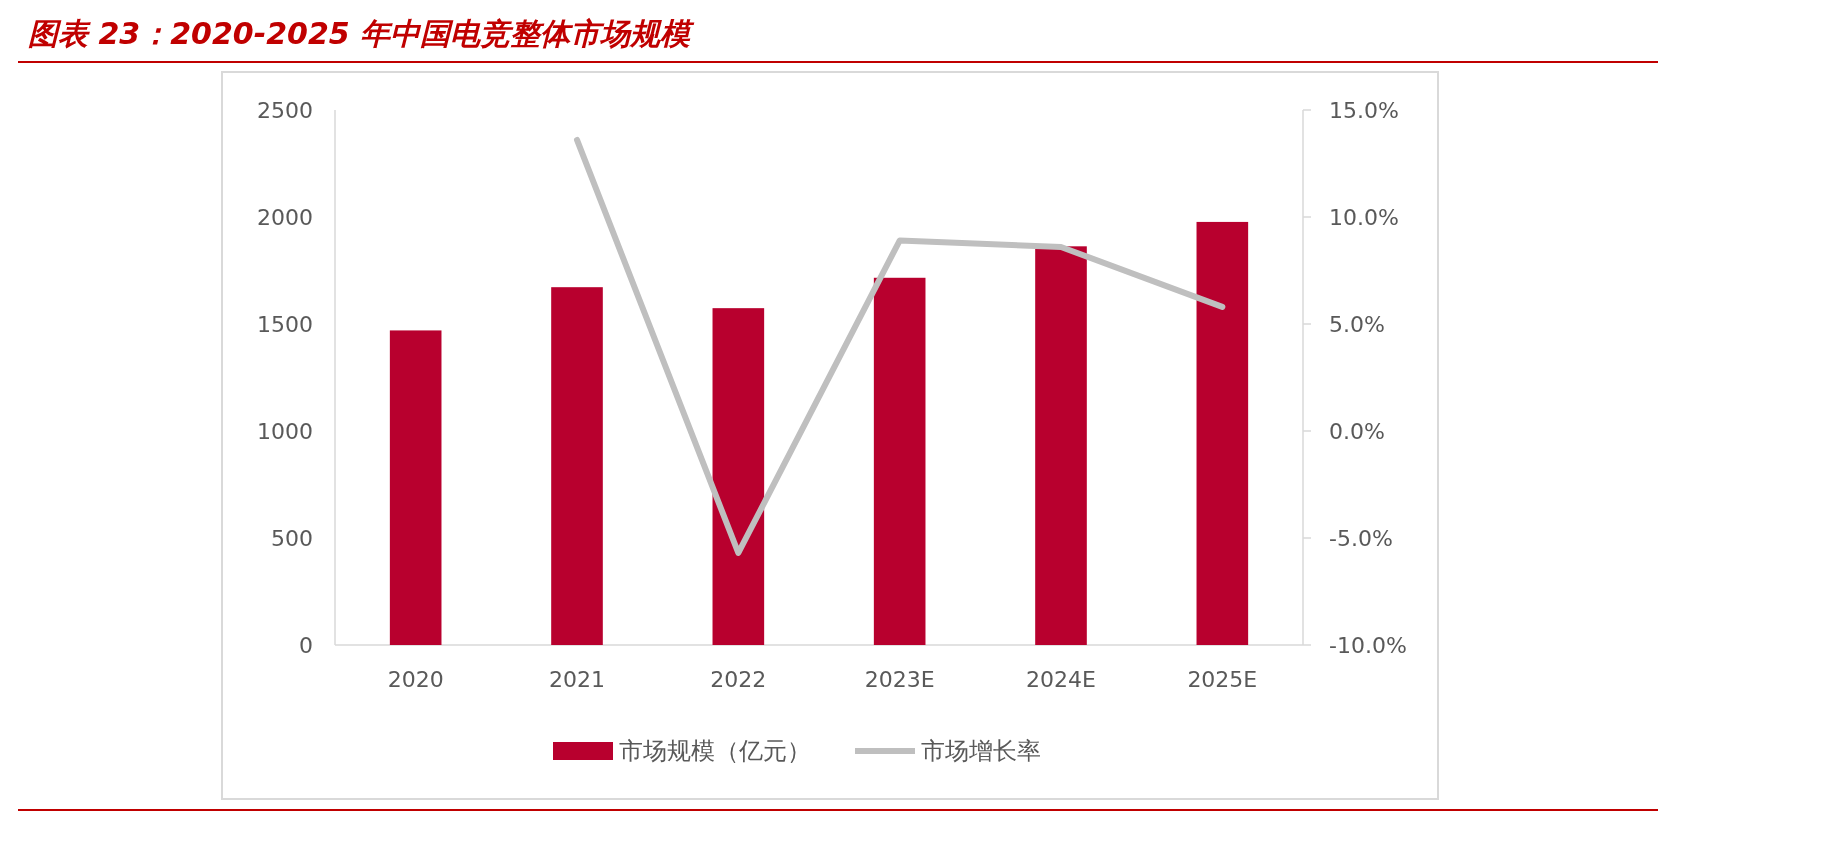  I want to click on x-tick-label: 2025E, so click(1222, 679).